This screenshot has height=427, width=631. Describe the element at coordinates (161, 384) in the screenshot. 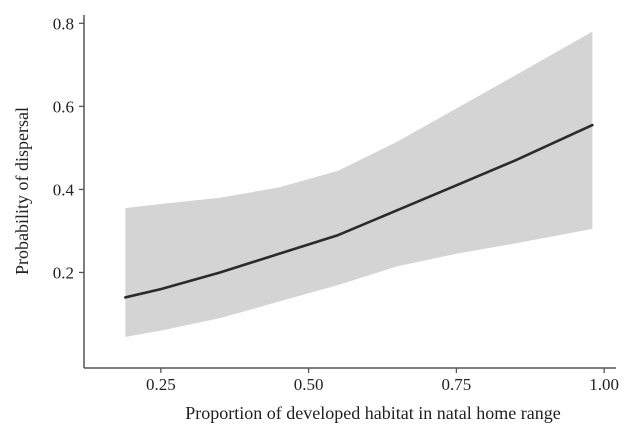

I see `x-tick-label: 0.25` at that location.